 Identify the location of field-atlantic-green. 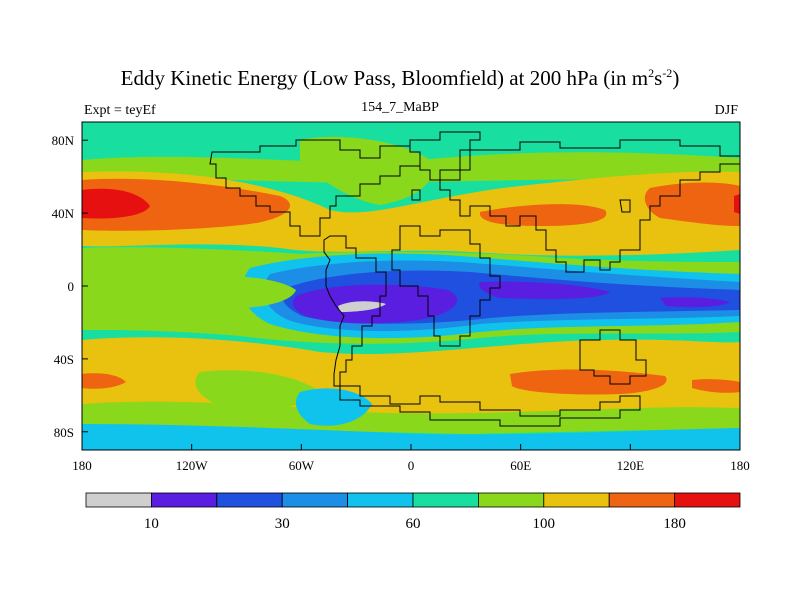
(366, 170).